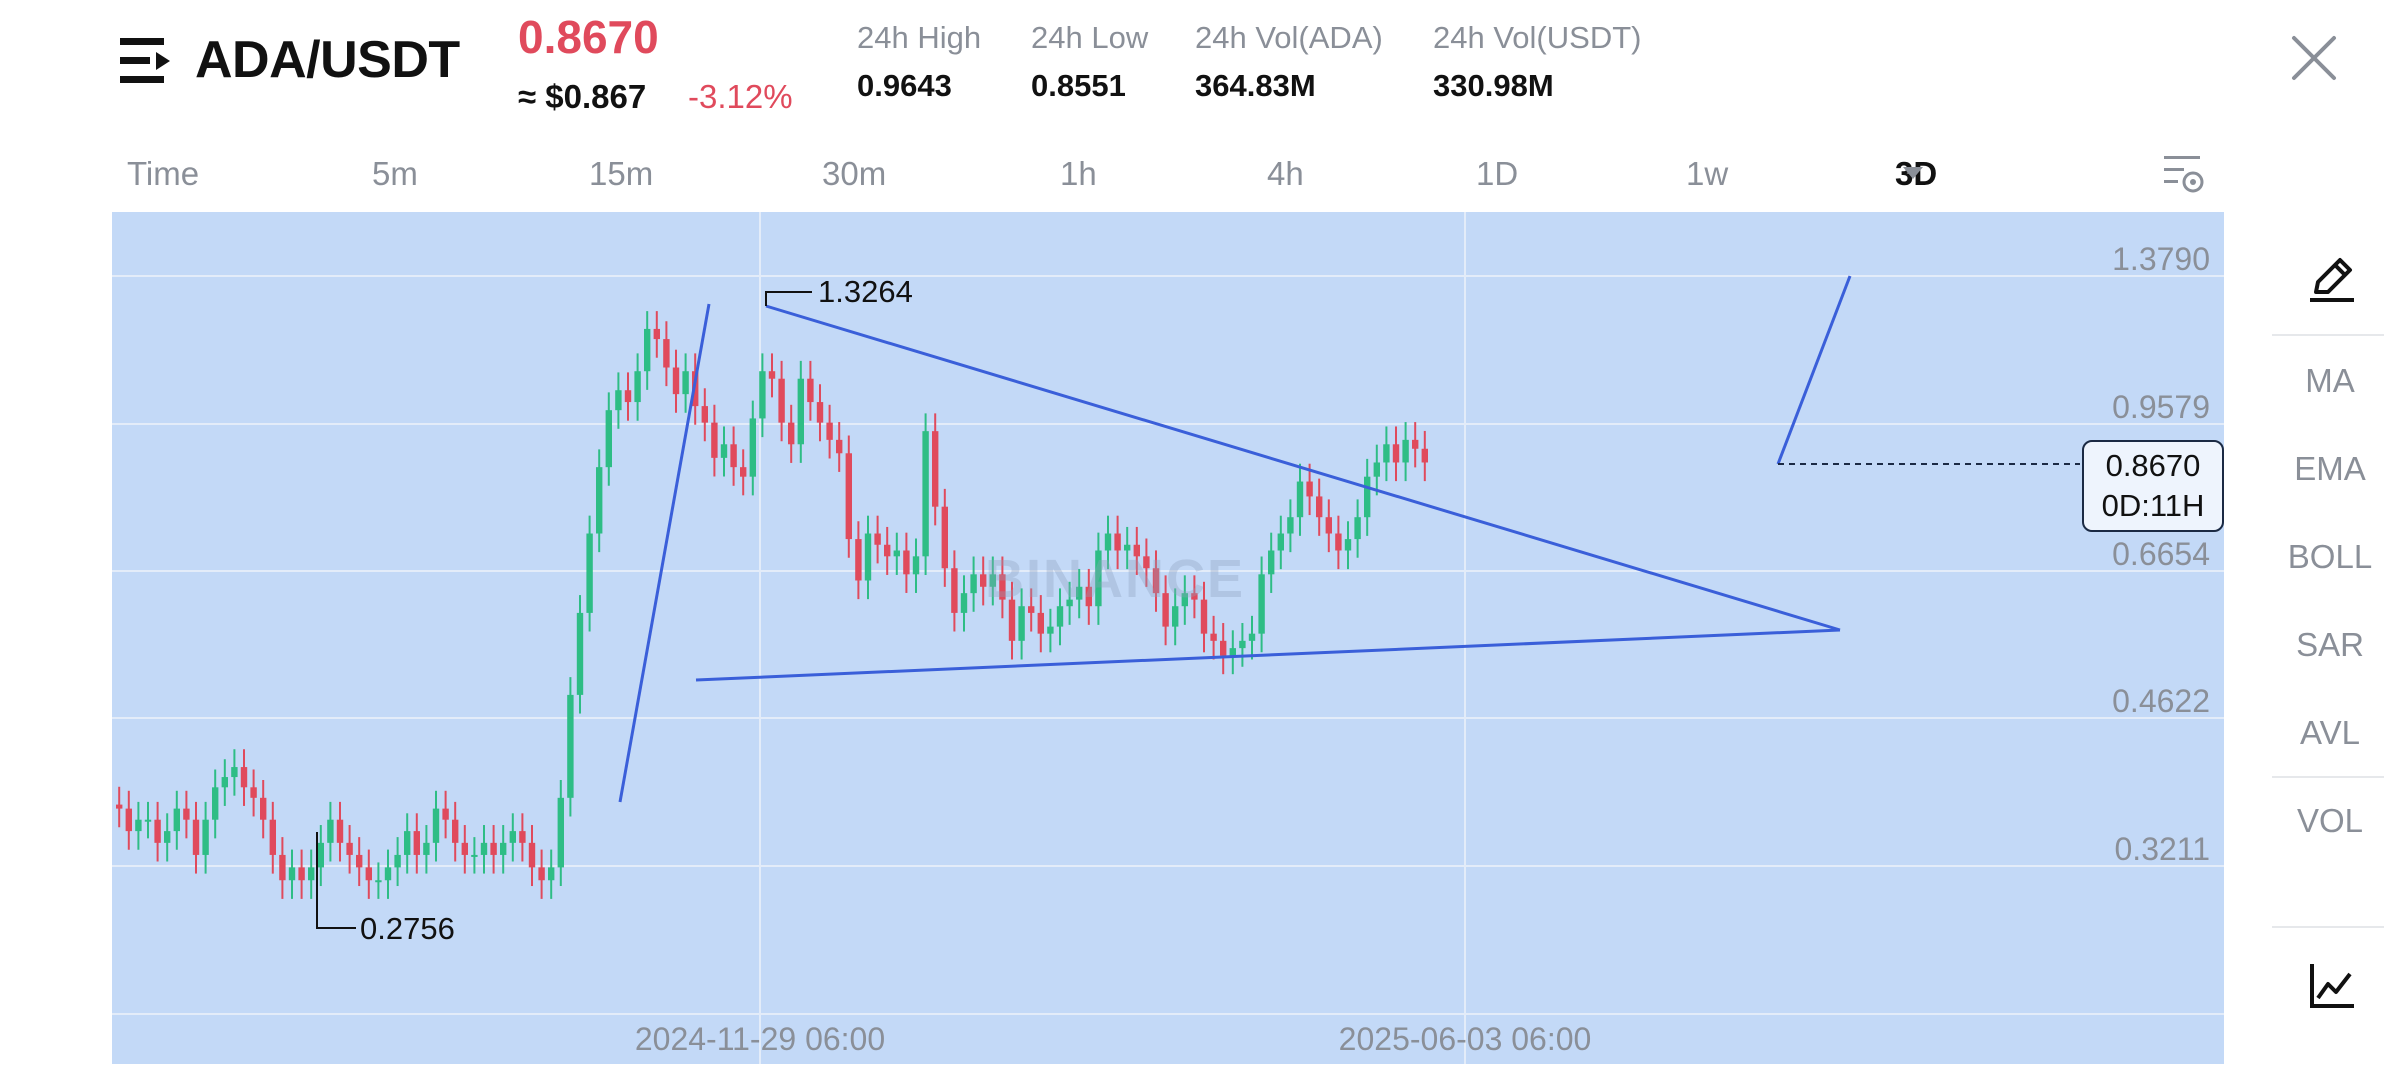 The height and width of the screenshot is (1080, 2400). Describe the element at coordinates (2330, 468) in the screenshot. I see `tool-ema: EMA` at that location.